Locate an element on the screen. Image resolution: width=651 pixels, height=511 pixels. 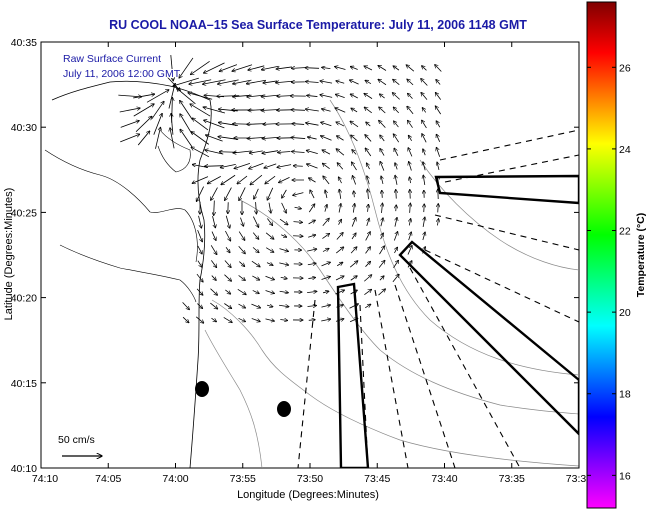
transect-line is located at coordinates (509, 145).